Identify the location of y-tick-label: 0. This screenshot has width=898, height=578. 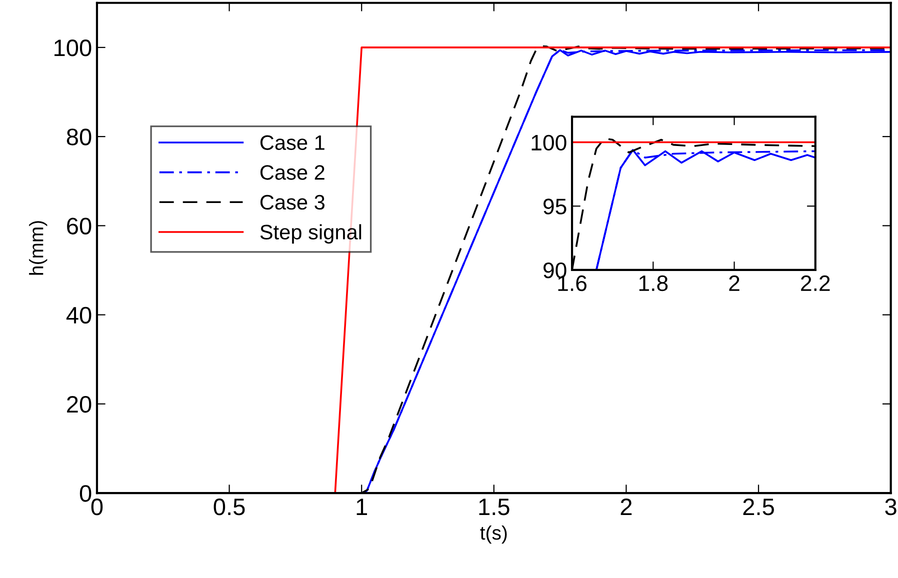
(86, 493).